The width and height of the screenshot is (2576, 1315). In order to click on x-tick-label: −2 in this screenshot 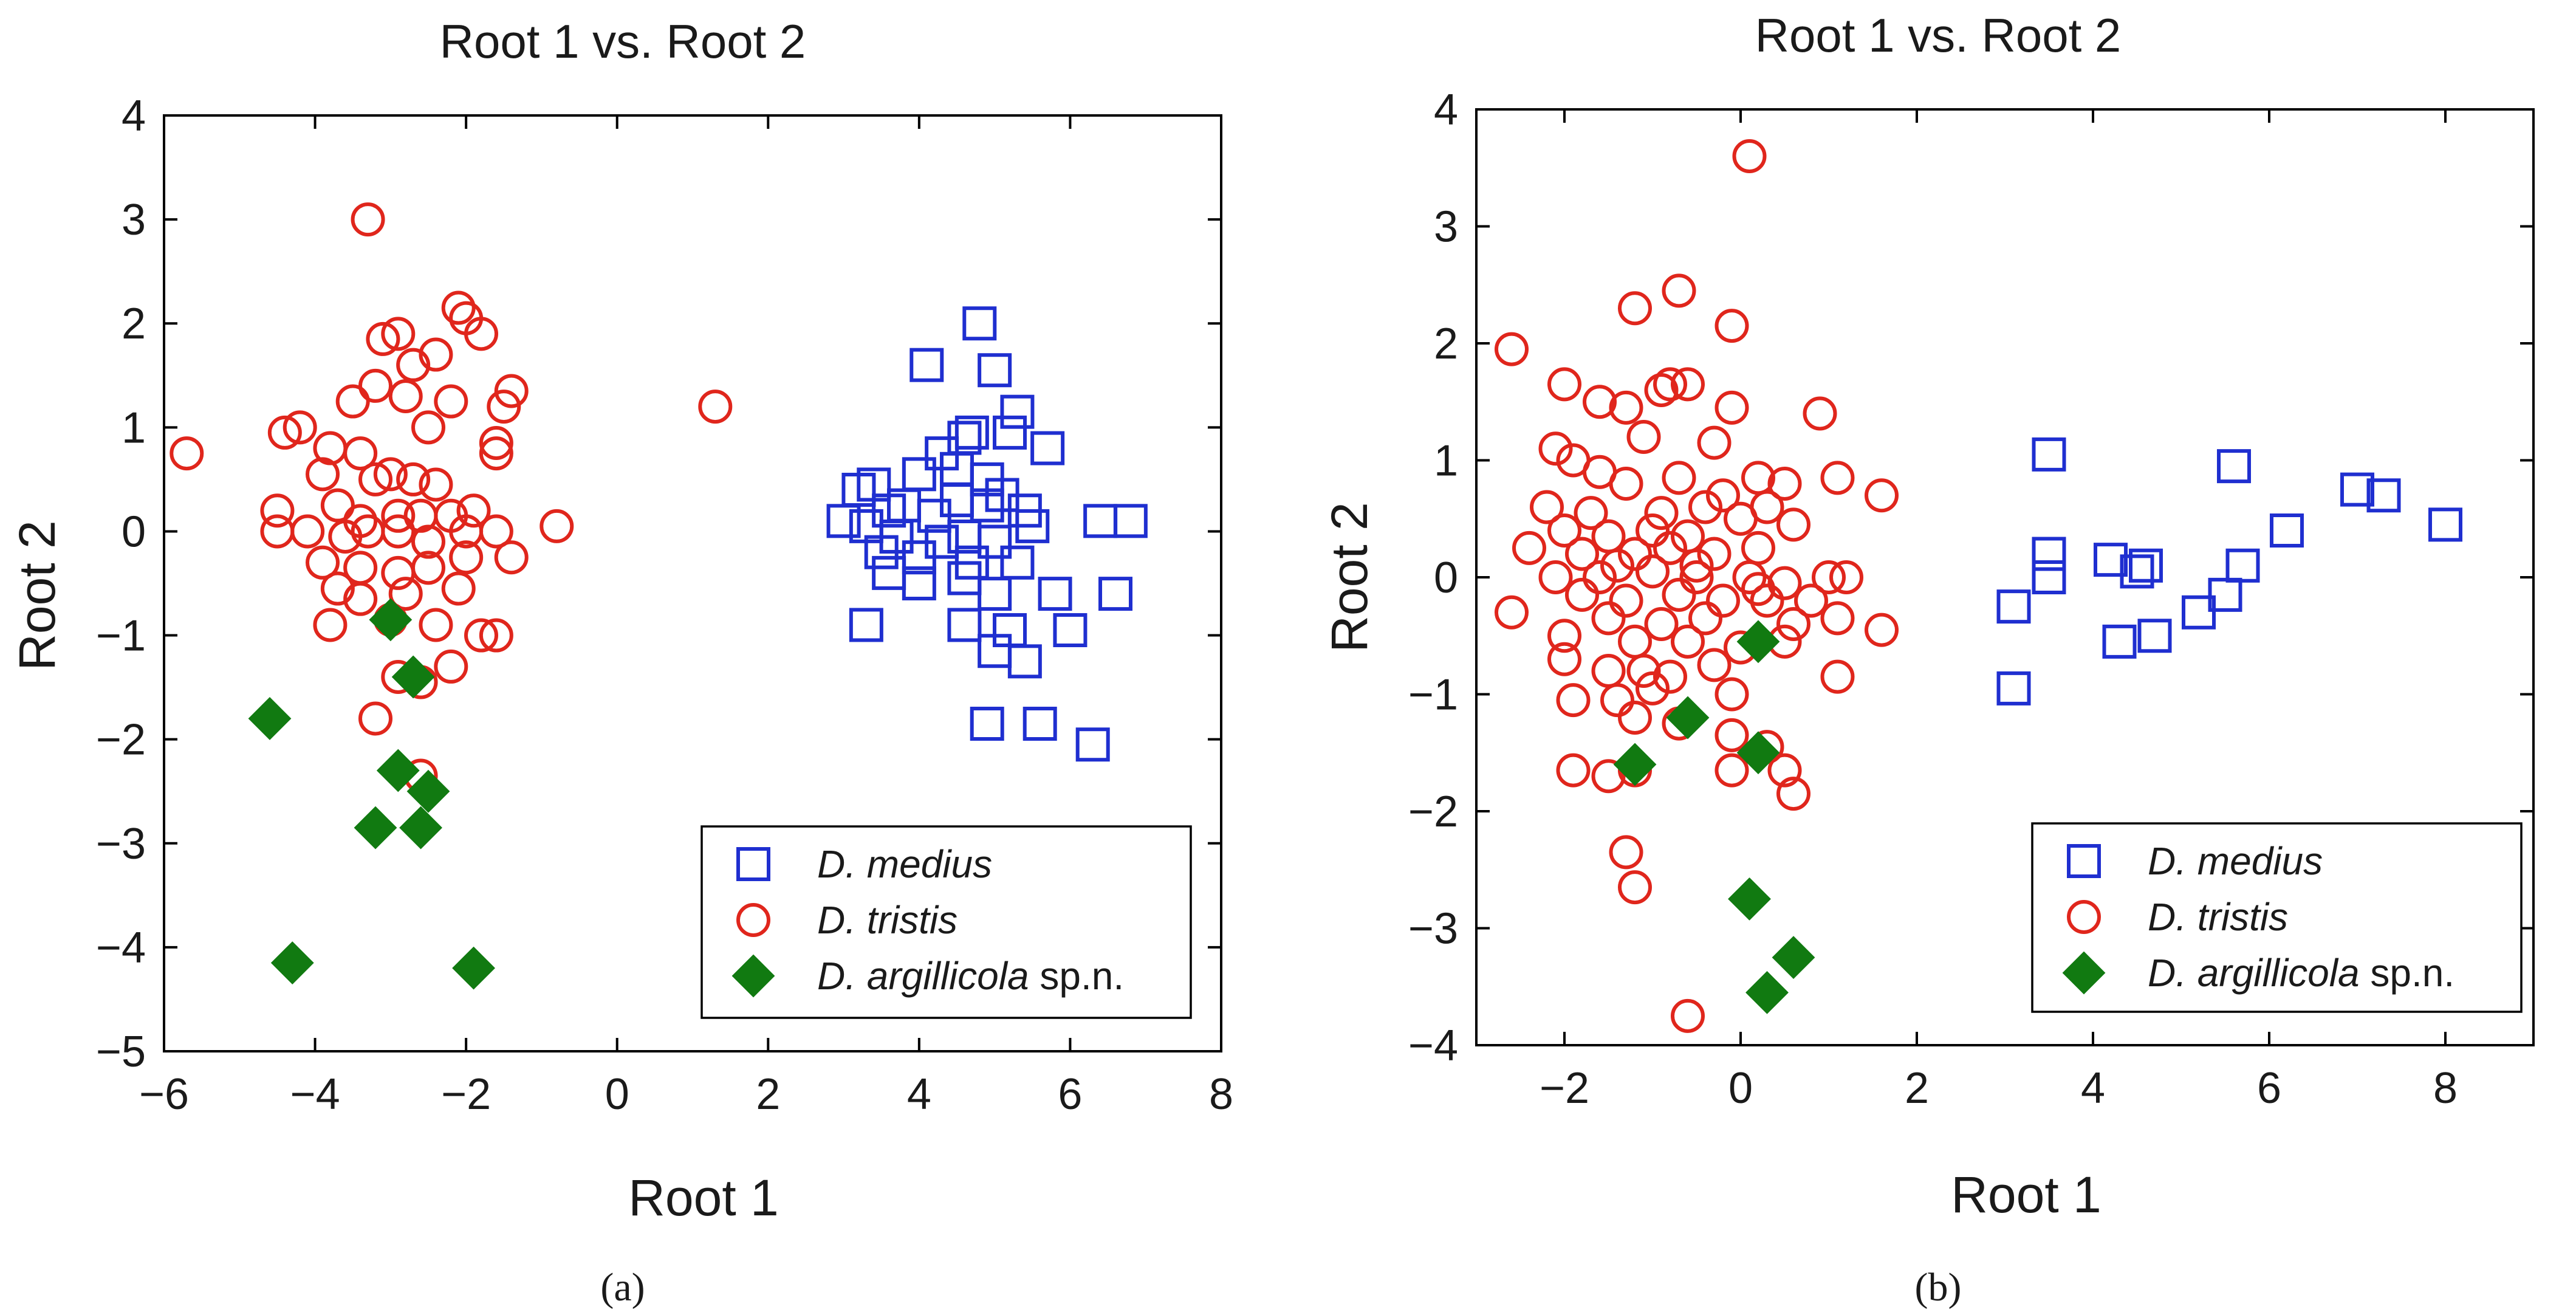, I will do `click(466, 1094)`.